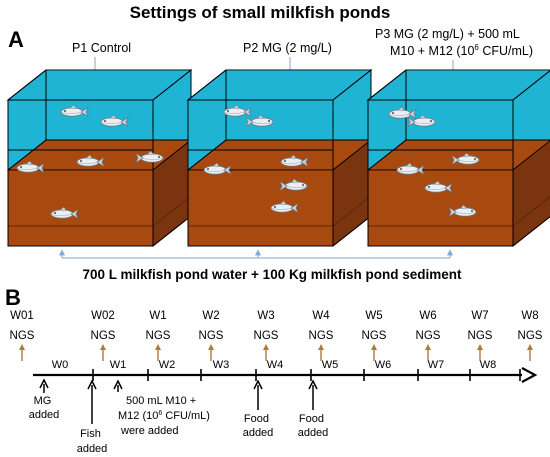 The height and width of the screenshot is (457, 550). I want to click on week-interval-label: W0, so click(60, 365).